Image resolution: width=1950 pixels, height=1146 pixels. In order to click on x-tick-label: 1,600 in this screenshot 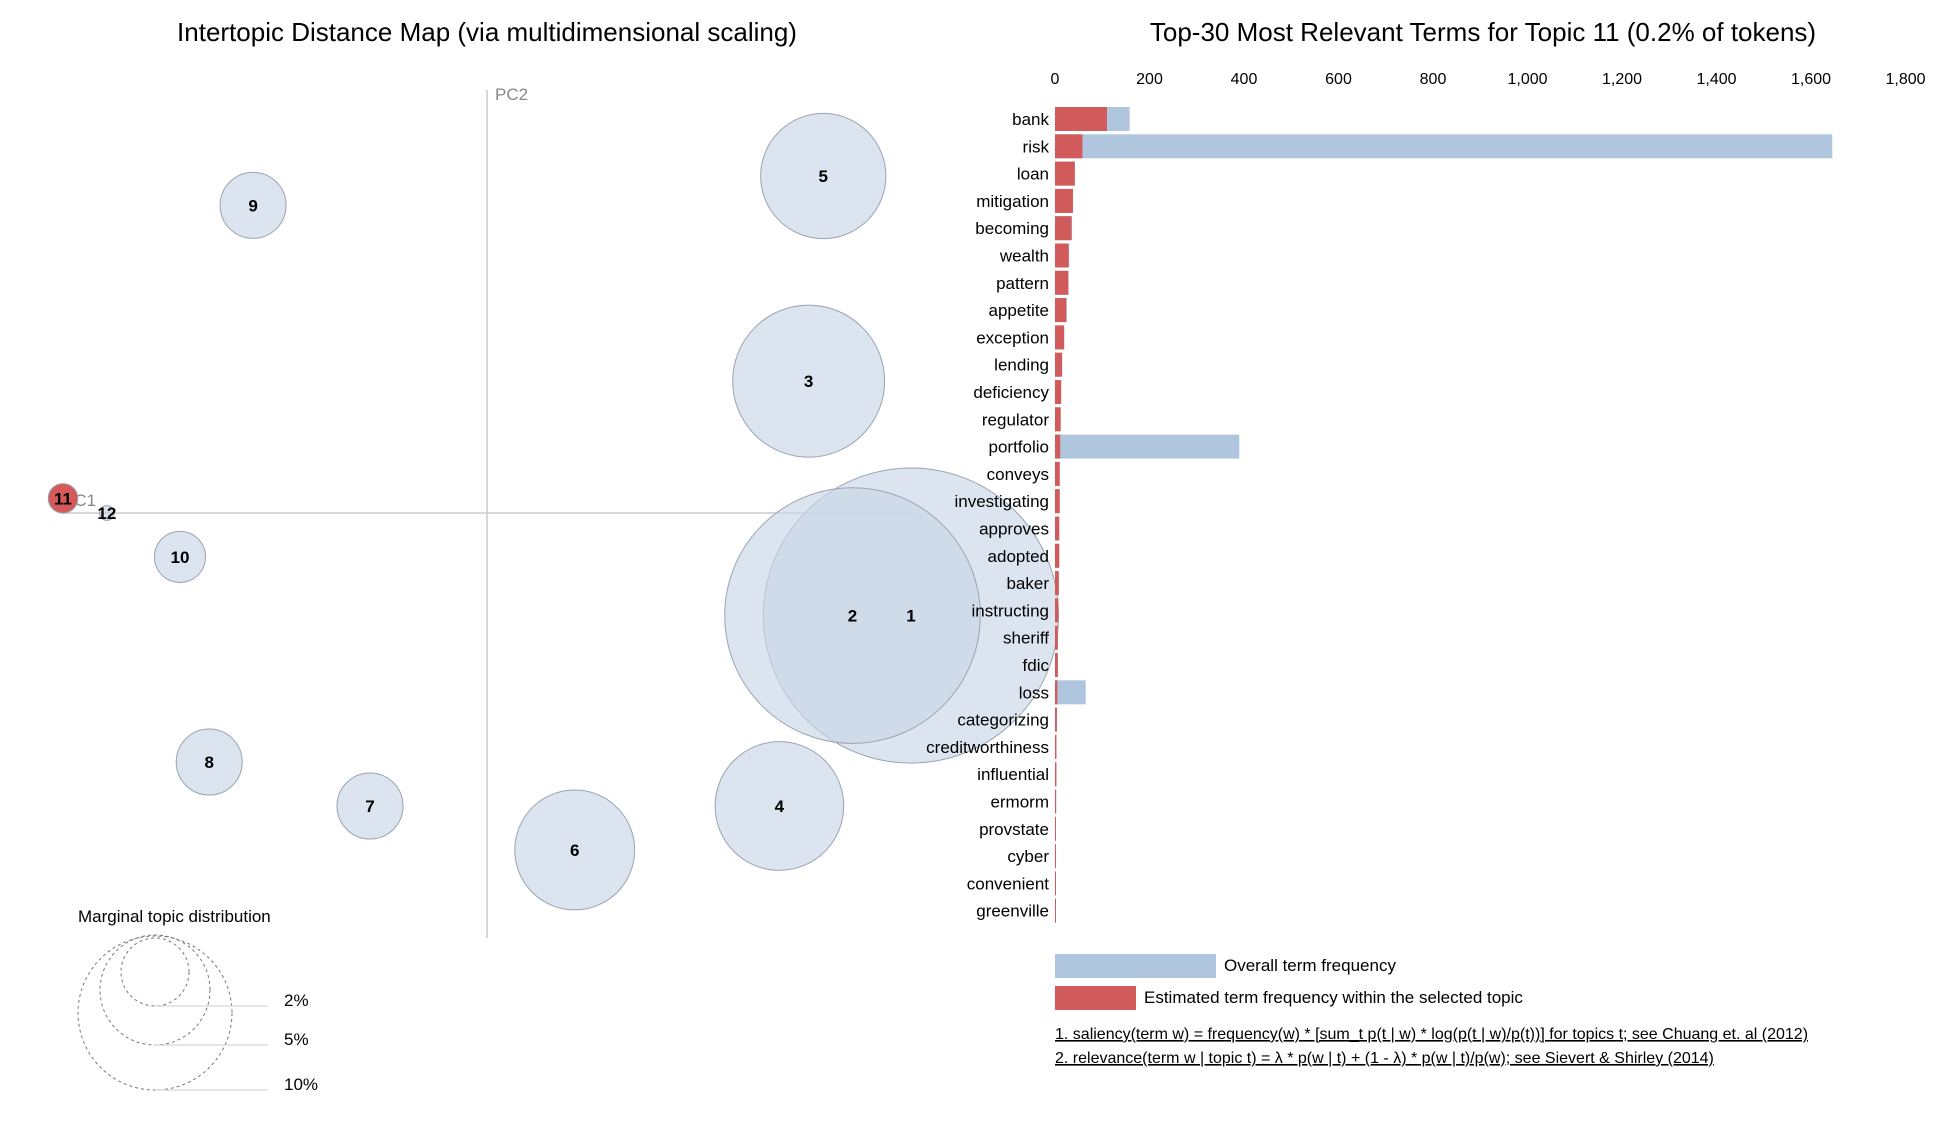, I will do `click(1811, 79)`.